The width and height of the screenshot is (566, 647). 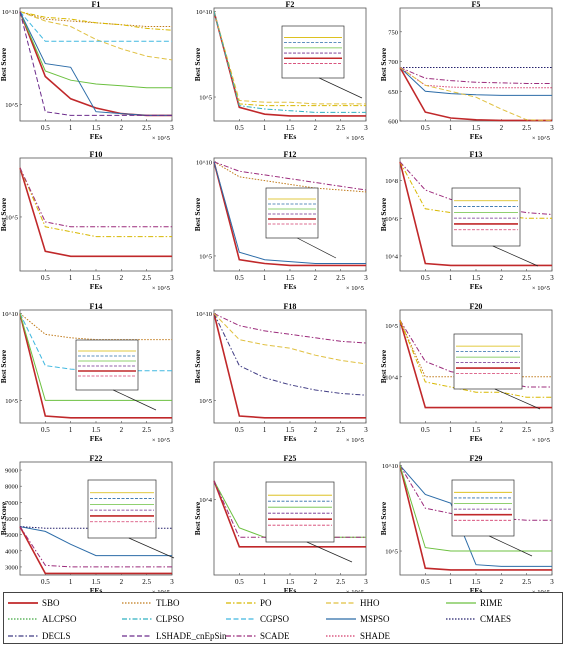 I want to click on series-line-po, so click(x=475, y=190).